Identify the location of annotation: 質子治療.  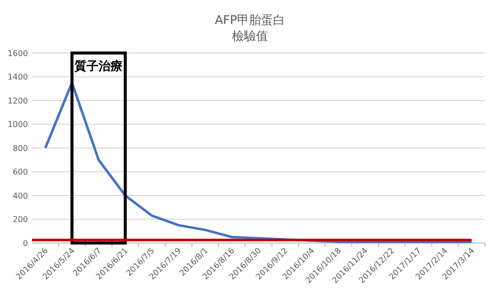
(98, 66).